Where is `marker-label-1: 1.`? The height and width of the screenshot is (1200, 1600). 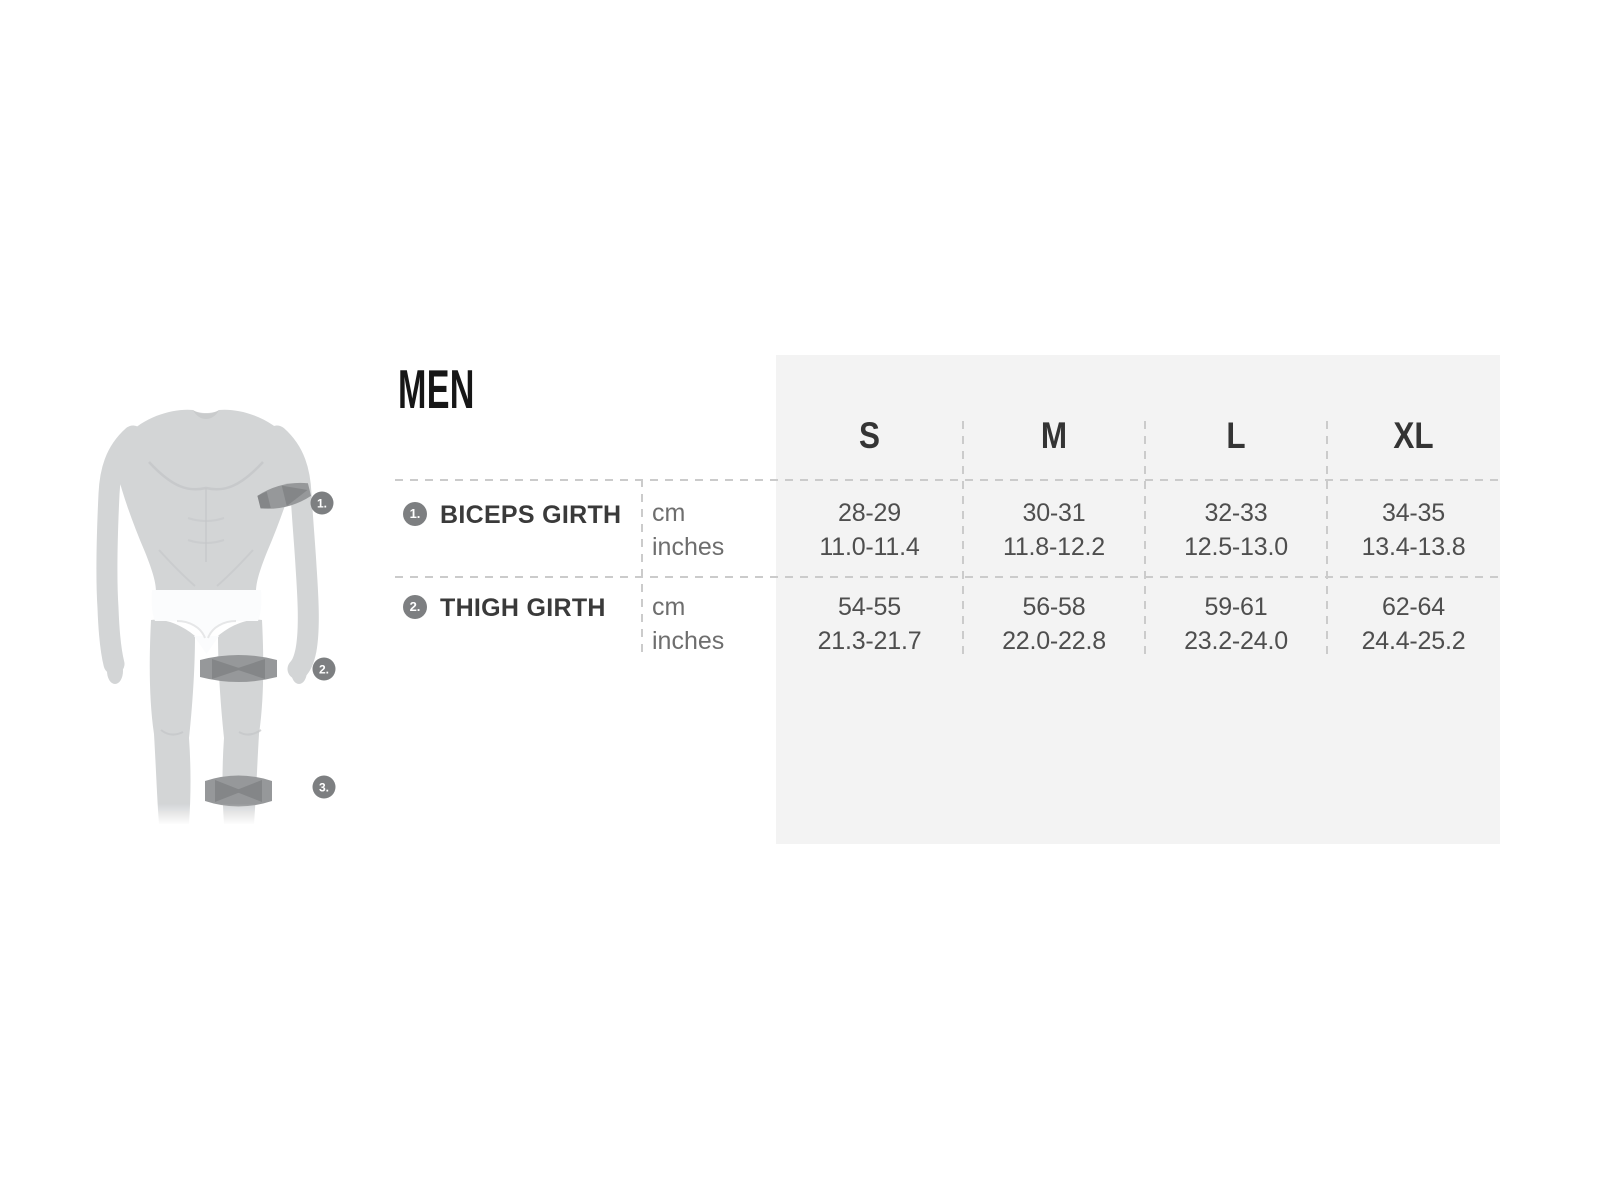
marker-label-1: 1. is located at coordinates (322, 504).